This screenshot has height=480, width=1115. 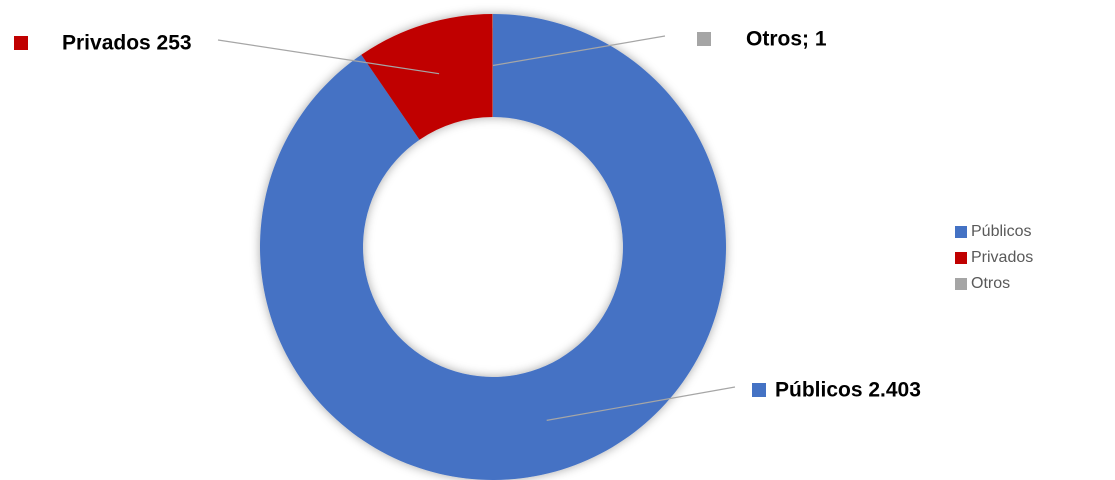 I want to click on legend-label: Públicos, so click(x=1001, y=231).